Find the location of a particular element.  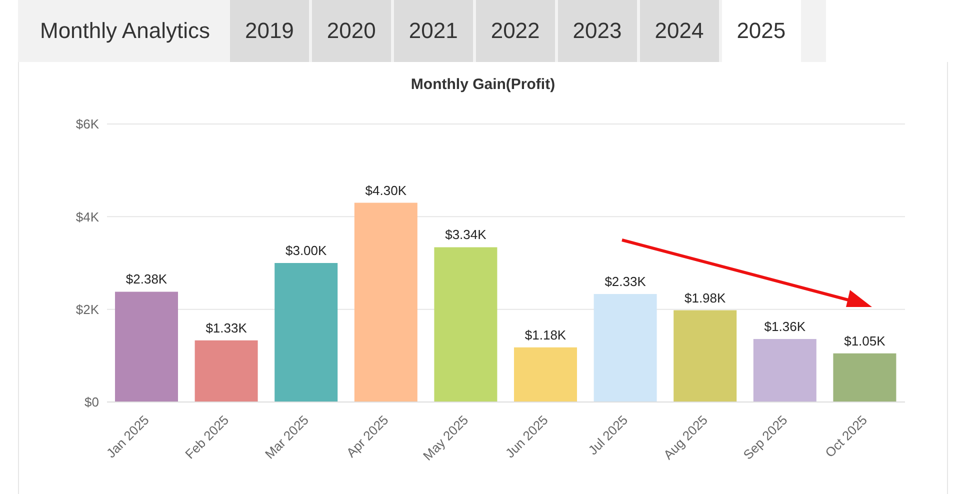

y-tick-label: $0 is located at coordinates (91, 402).